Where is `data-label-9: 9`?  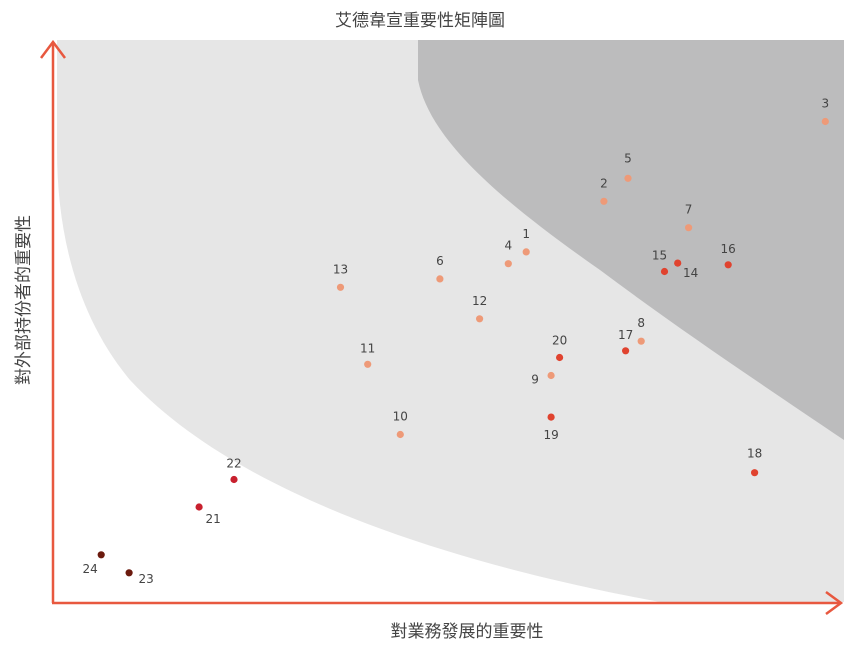
data-label-9: 9 is located at coordinates (535, 380).